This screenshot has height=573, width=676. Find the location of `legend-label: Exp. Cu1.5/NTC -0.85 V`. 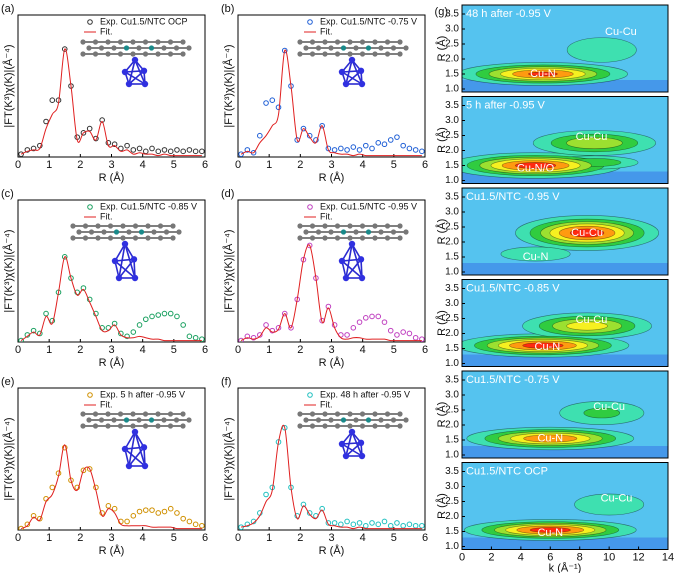

legend-label: Exp. Cu1.5/NTC -0.85 V is located at coordinates (148, 206).